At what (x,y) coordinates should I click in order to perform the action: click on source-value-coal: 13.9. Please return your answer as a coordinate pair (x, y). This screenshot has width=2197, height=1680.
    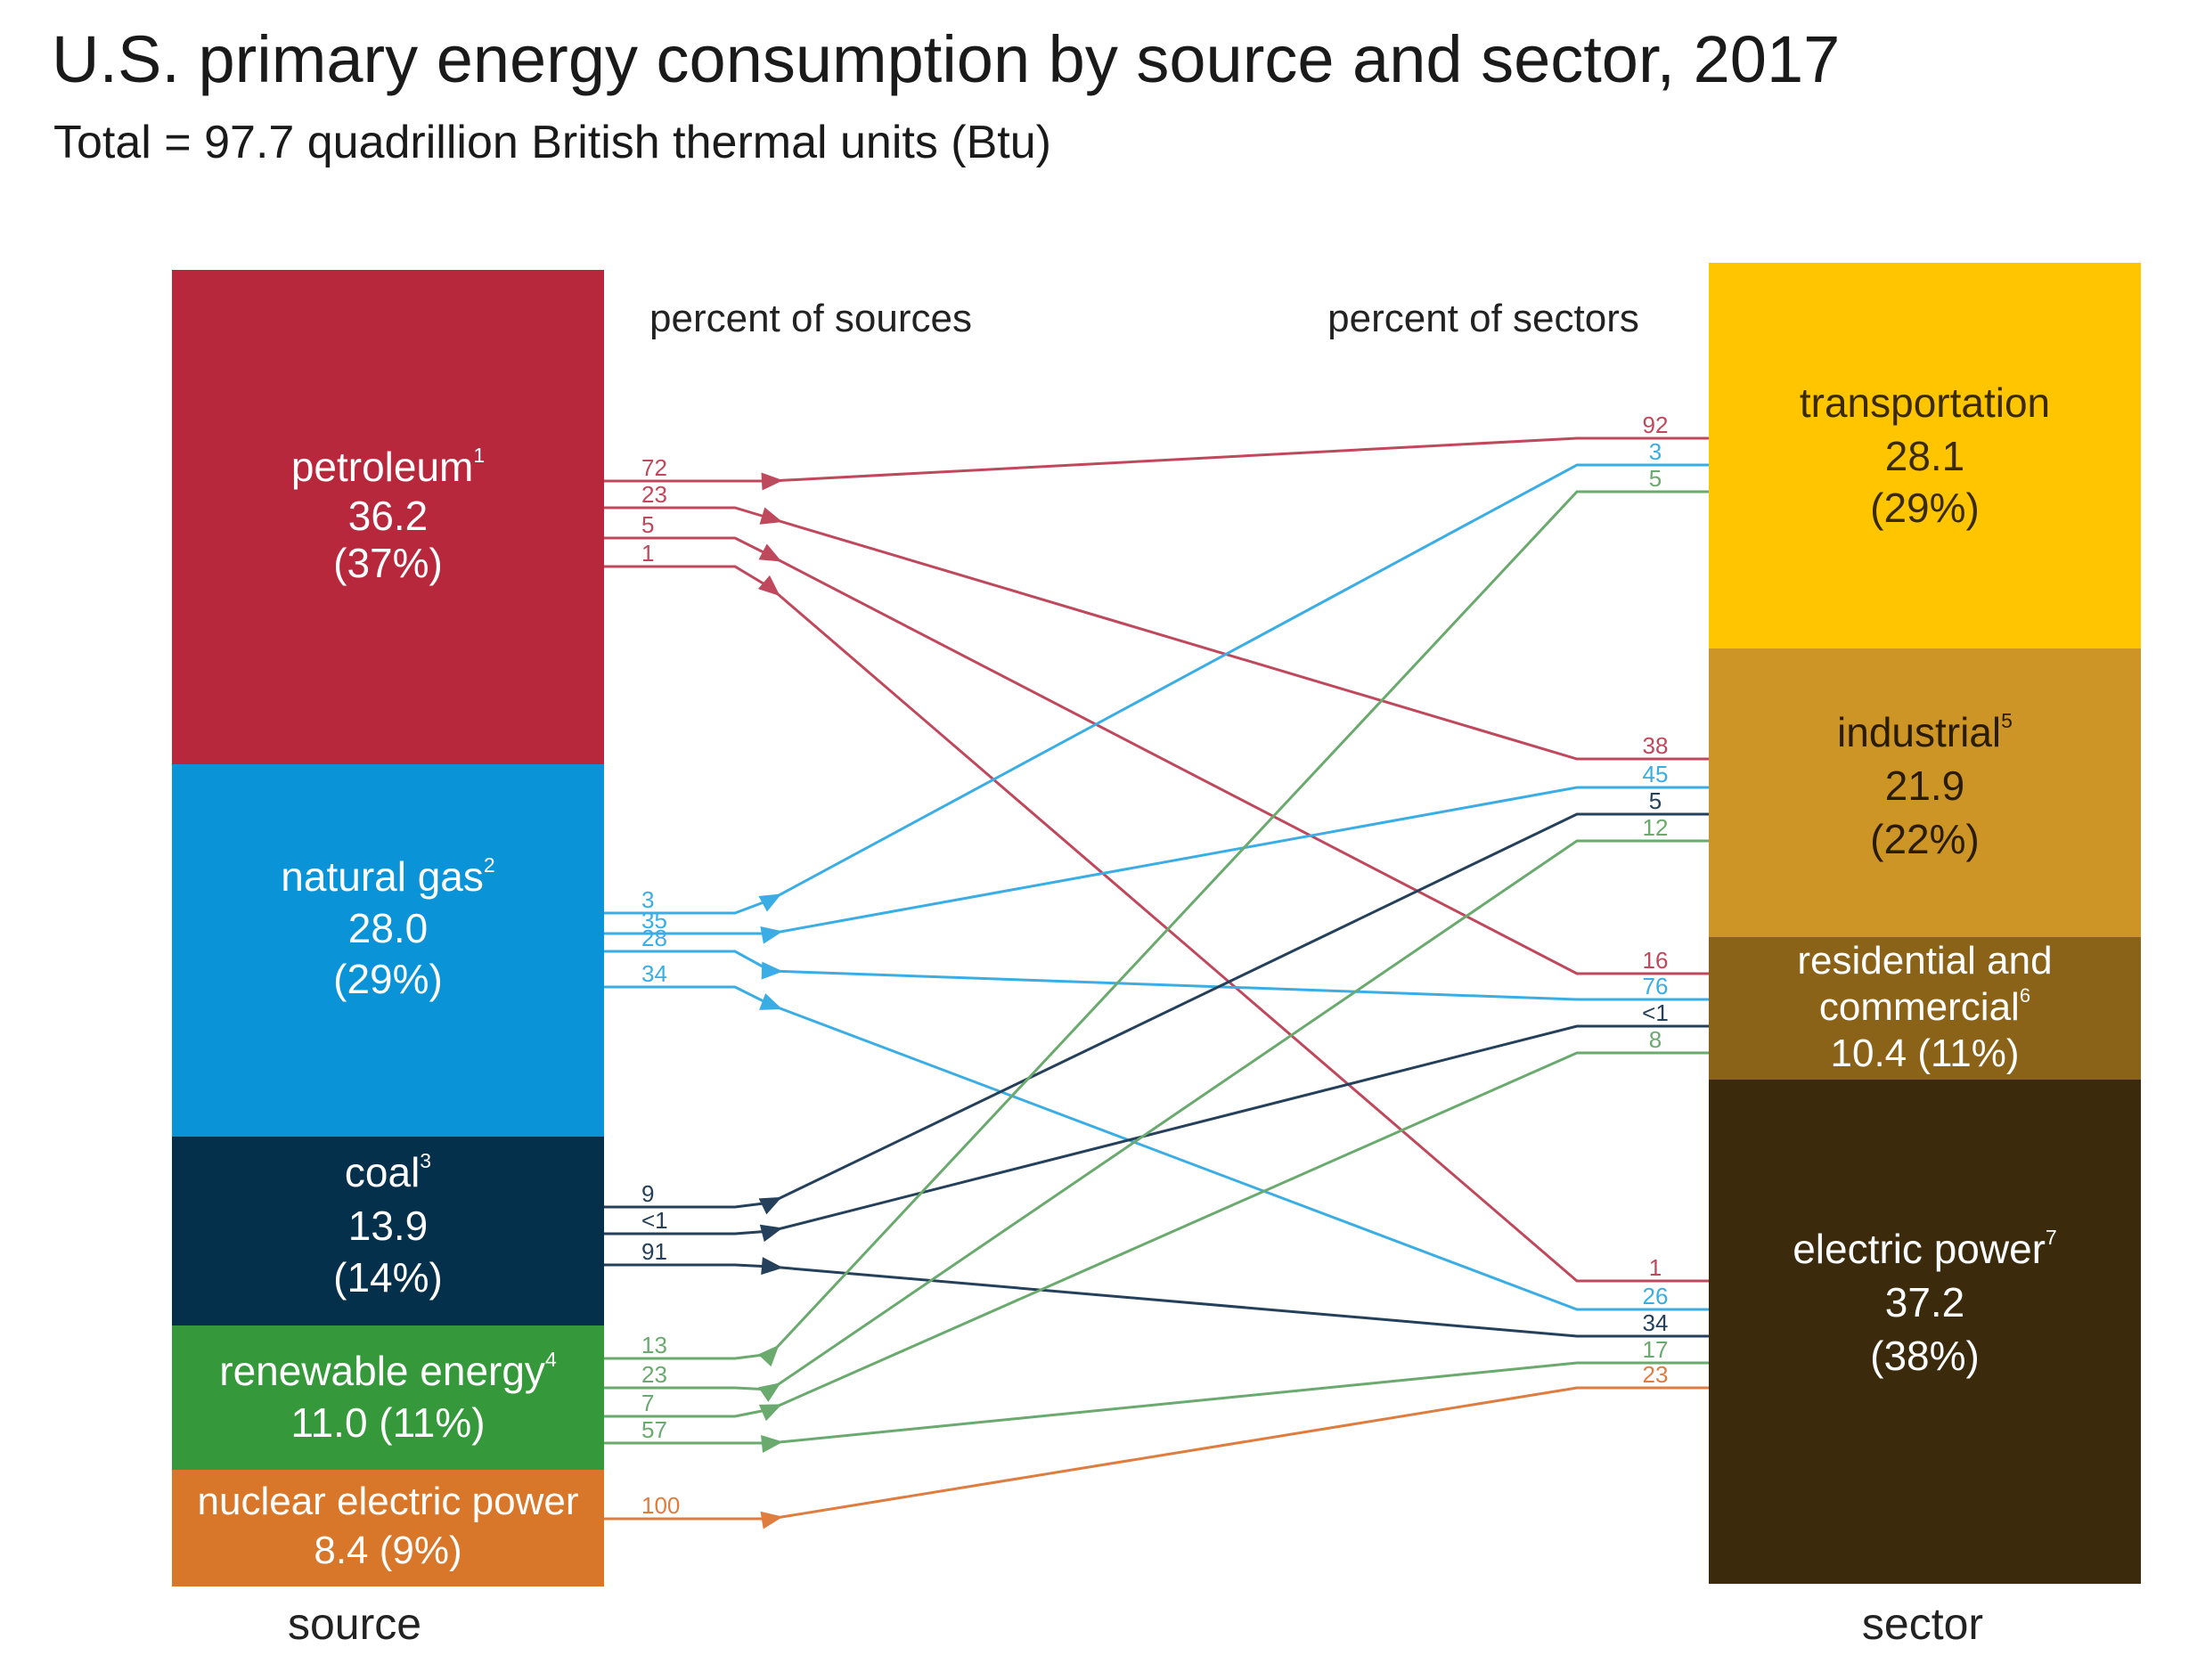
    Looking at the image, I should click on (388, 1226).